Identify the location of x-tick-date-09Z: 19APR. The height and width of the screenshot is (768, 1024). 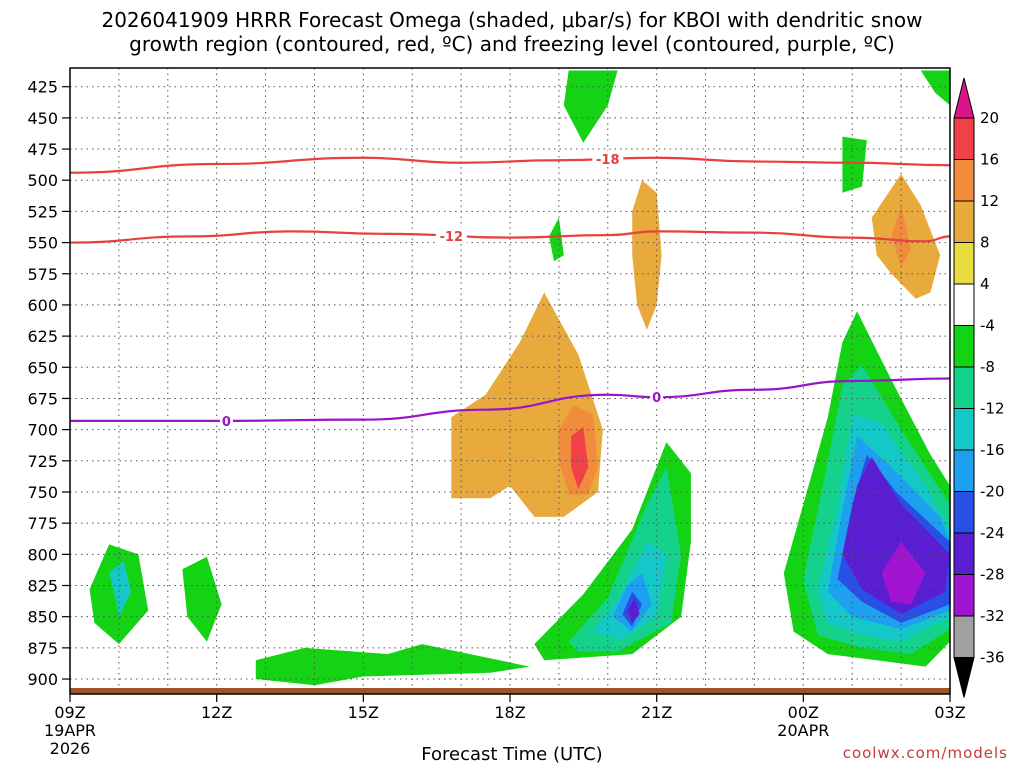
(70, 730).